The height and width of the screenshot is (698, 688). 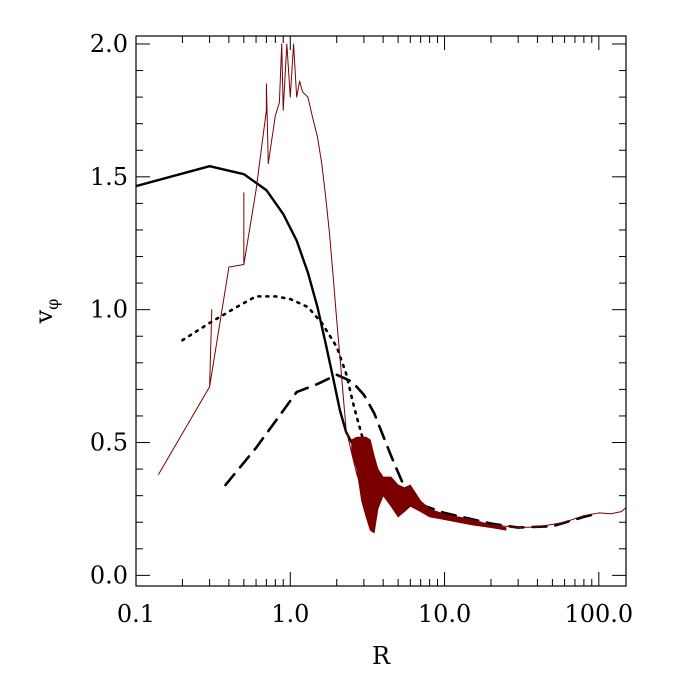 I want to click on series-line-dotted, so click(x=278, y=384).